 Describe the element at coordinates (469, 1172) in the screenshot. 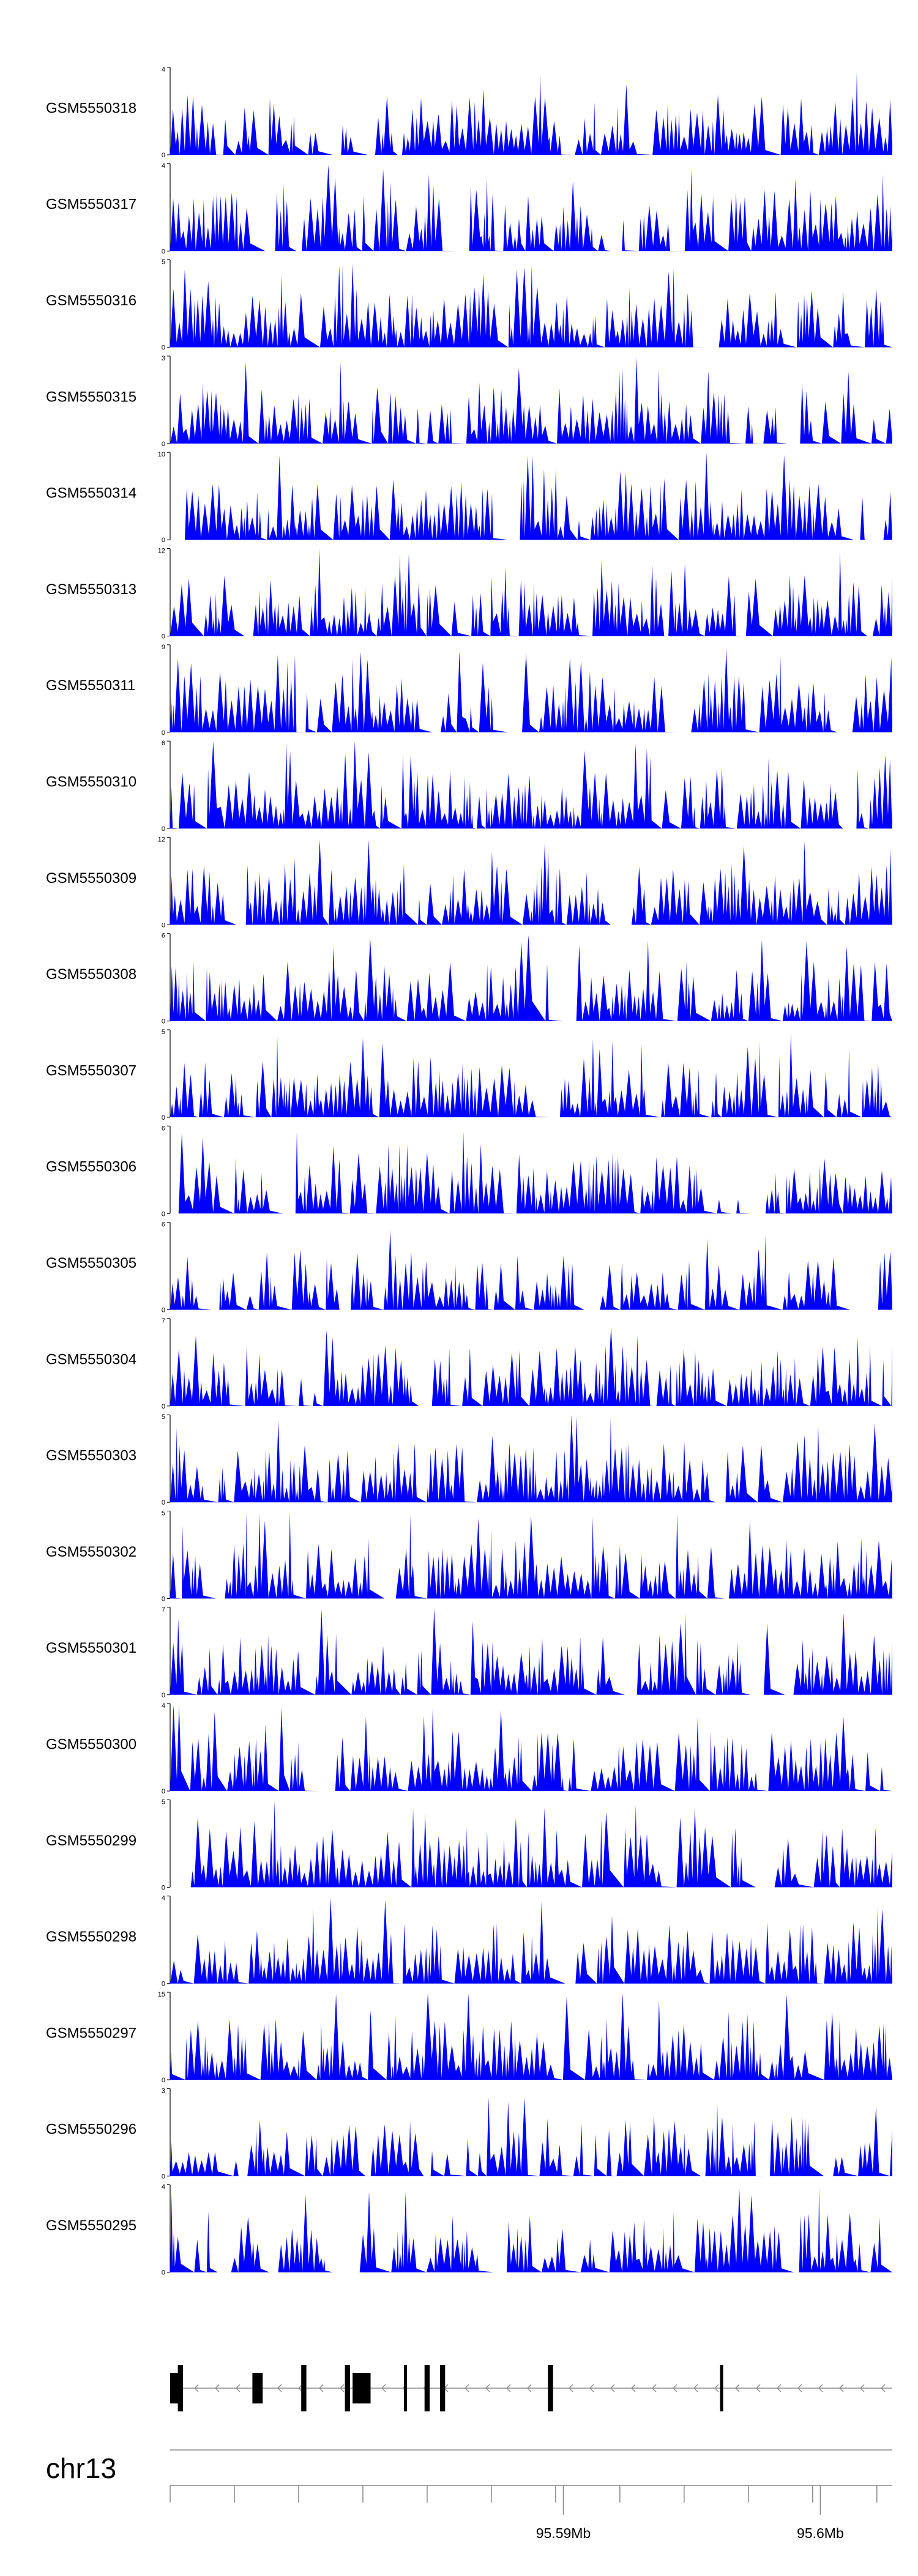

I see `track-GSM5550306: GSM5550306 6 0` at that location.